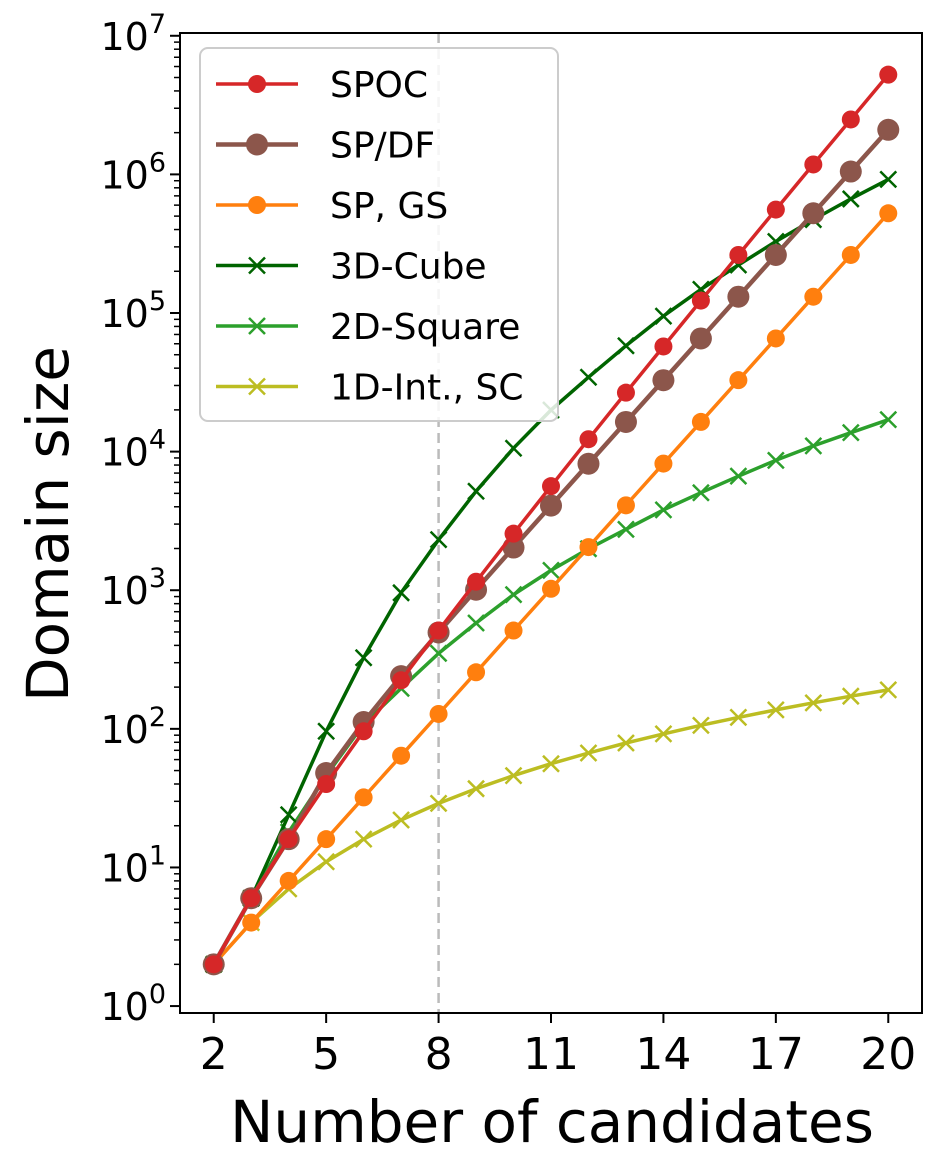 The height and width of the screenshot is (1174, 944). I want to click on point-sp-gs-x5, so click(326, 839).